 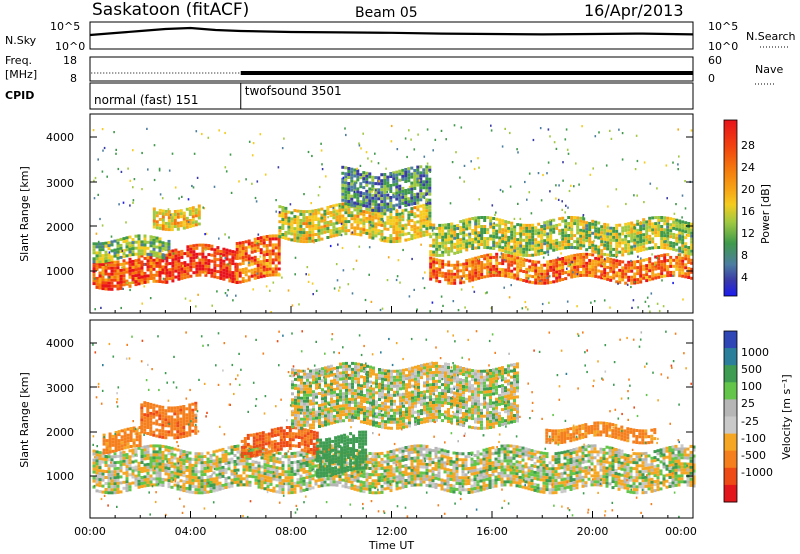 I want to click on power-ytick-4000: 4000, so click(x=60, y=137).